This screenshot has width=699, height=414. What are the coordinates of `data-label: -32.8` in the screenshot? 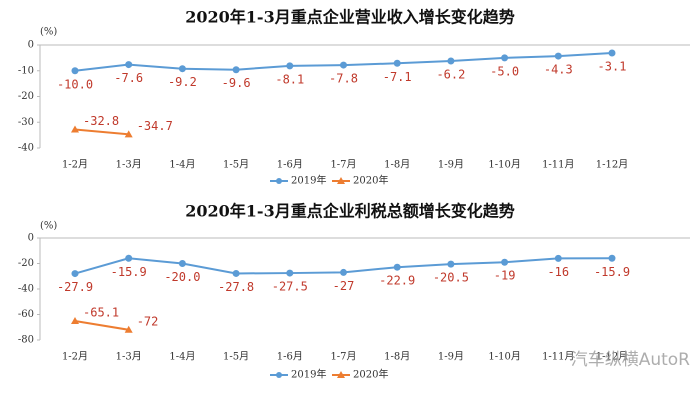 It's located at (101, 121).